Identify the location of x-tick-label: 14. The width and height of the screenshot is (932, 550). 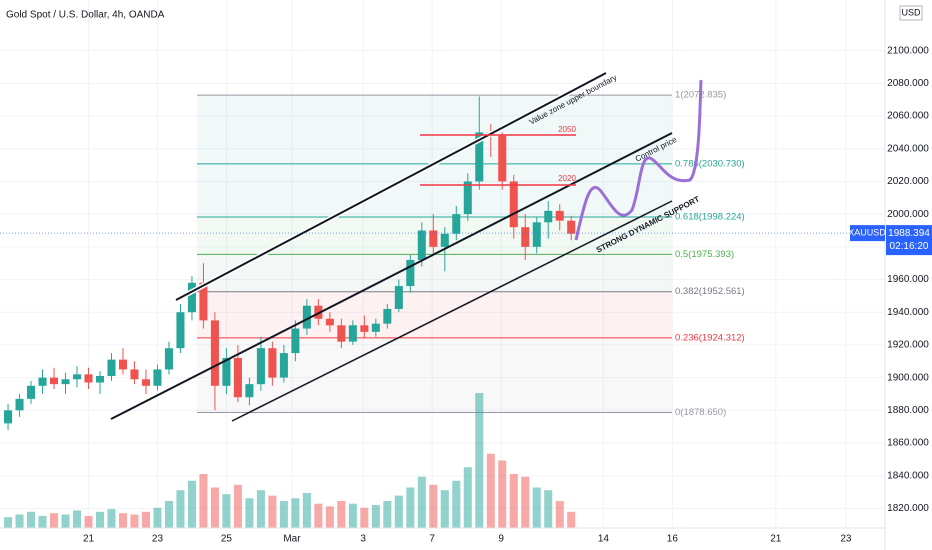
(604, 539).